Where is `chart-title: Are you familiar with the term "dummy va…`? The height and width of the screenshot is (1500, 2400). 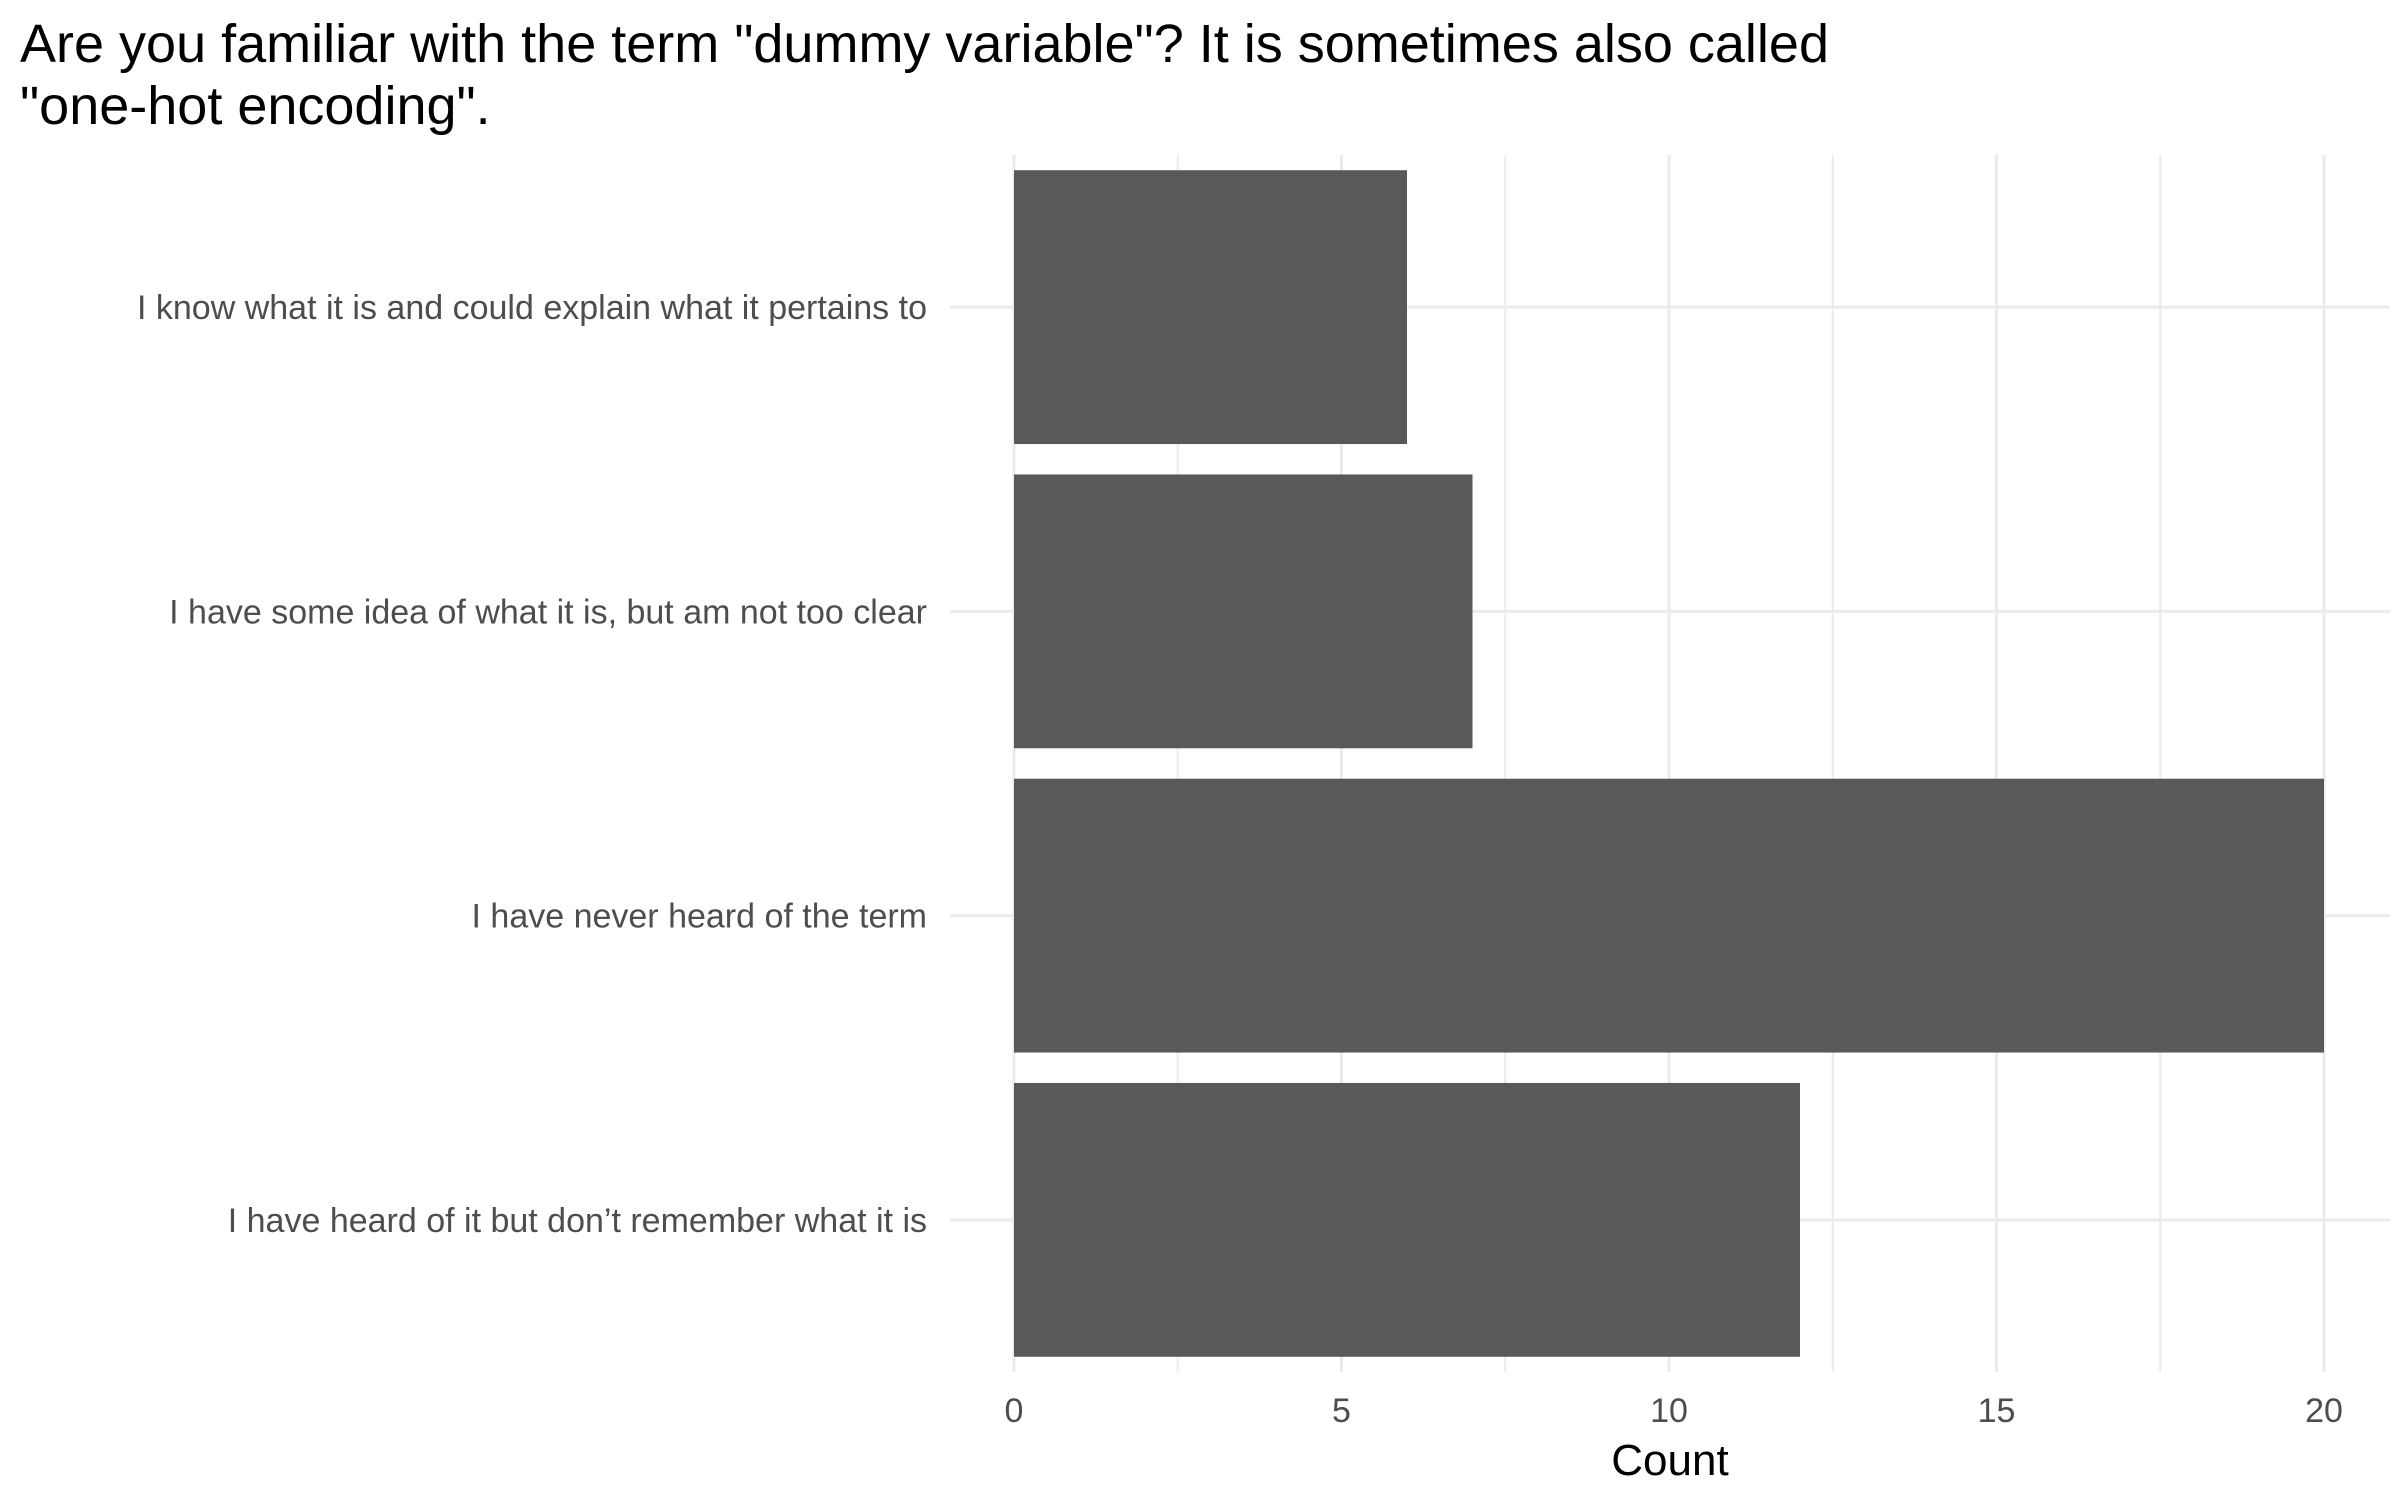
chart-title: Are you familiar with the term "dummy va… is located at coordinates (924, 75).